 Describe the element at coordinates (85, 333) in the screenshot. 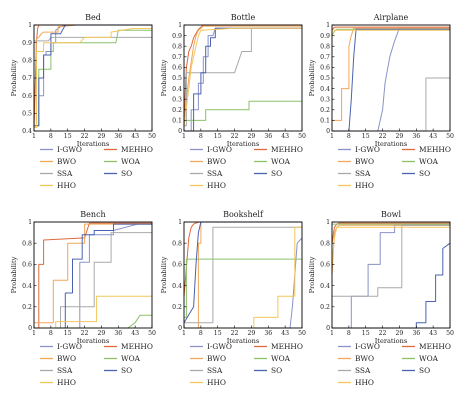

I see `x-tick-label: 22` at that location.